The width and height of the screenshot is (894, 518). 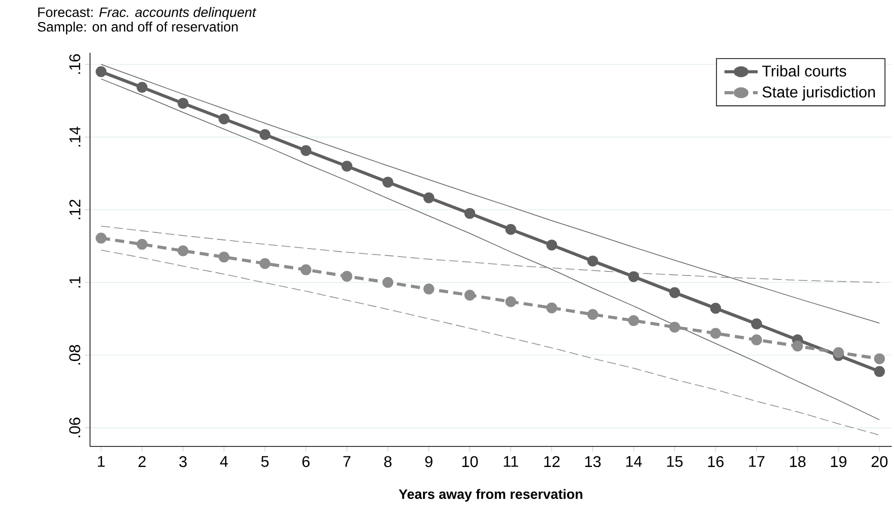 I want to click on y-tick-label: .1, so click(x=75, y=282).